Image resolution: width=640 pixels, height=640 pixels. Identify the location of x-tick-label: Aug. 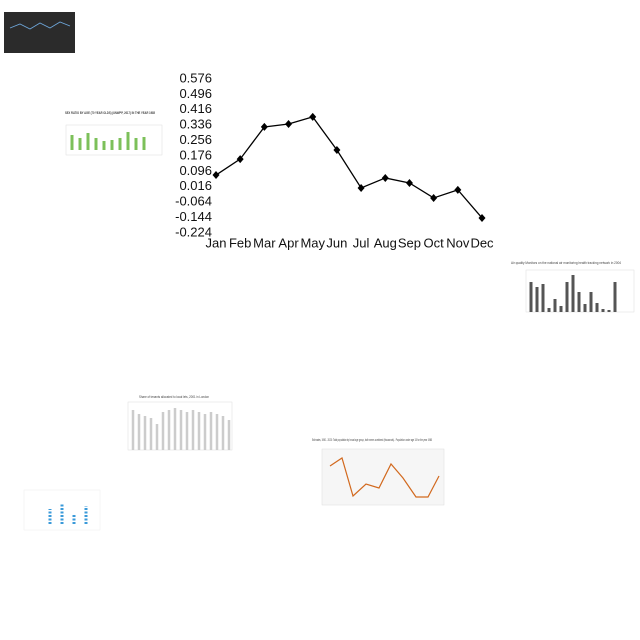
(385, 242).